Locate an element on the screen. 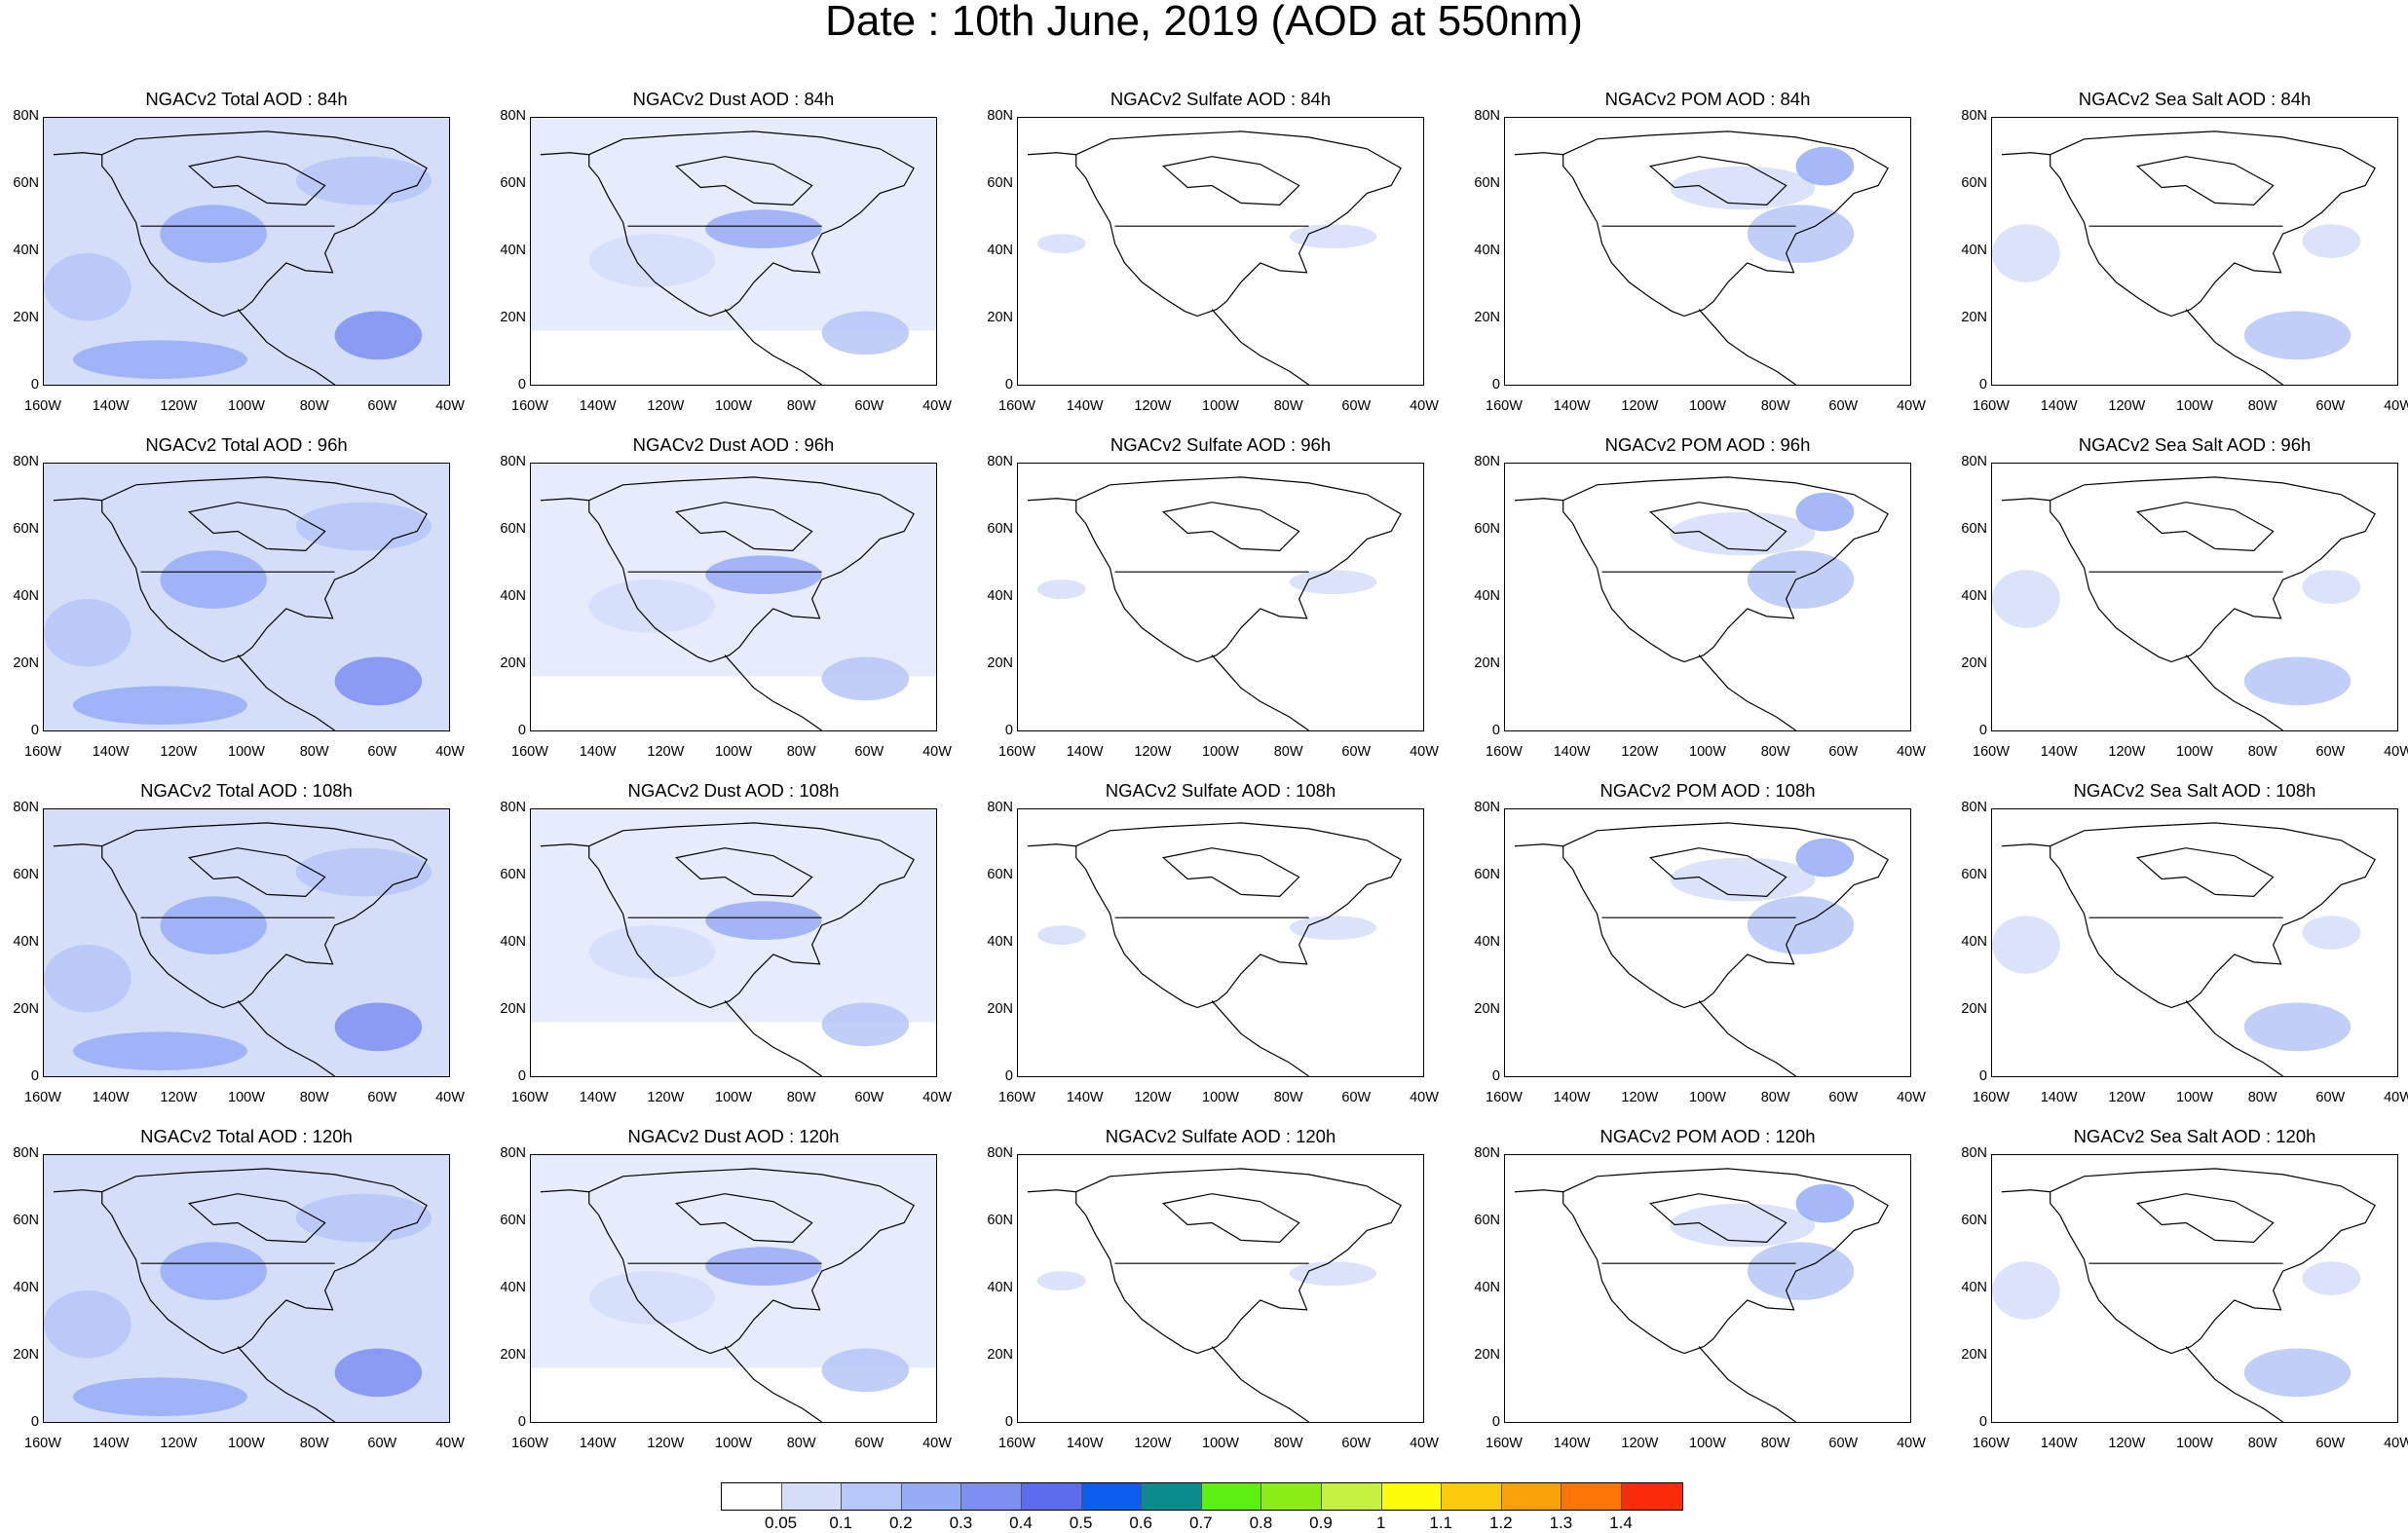 The height and width of the screenshot is (1533, 2408). colorbar-label: 1.2 is located at coordinates (1500, 1523).